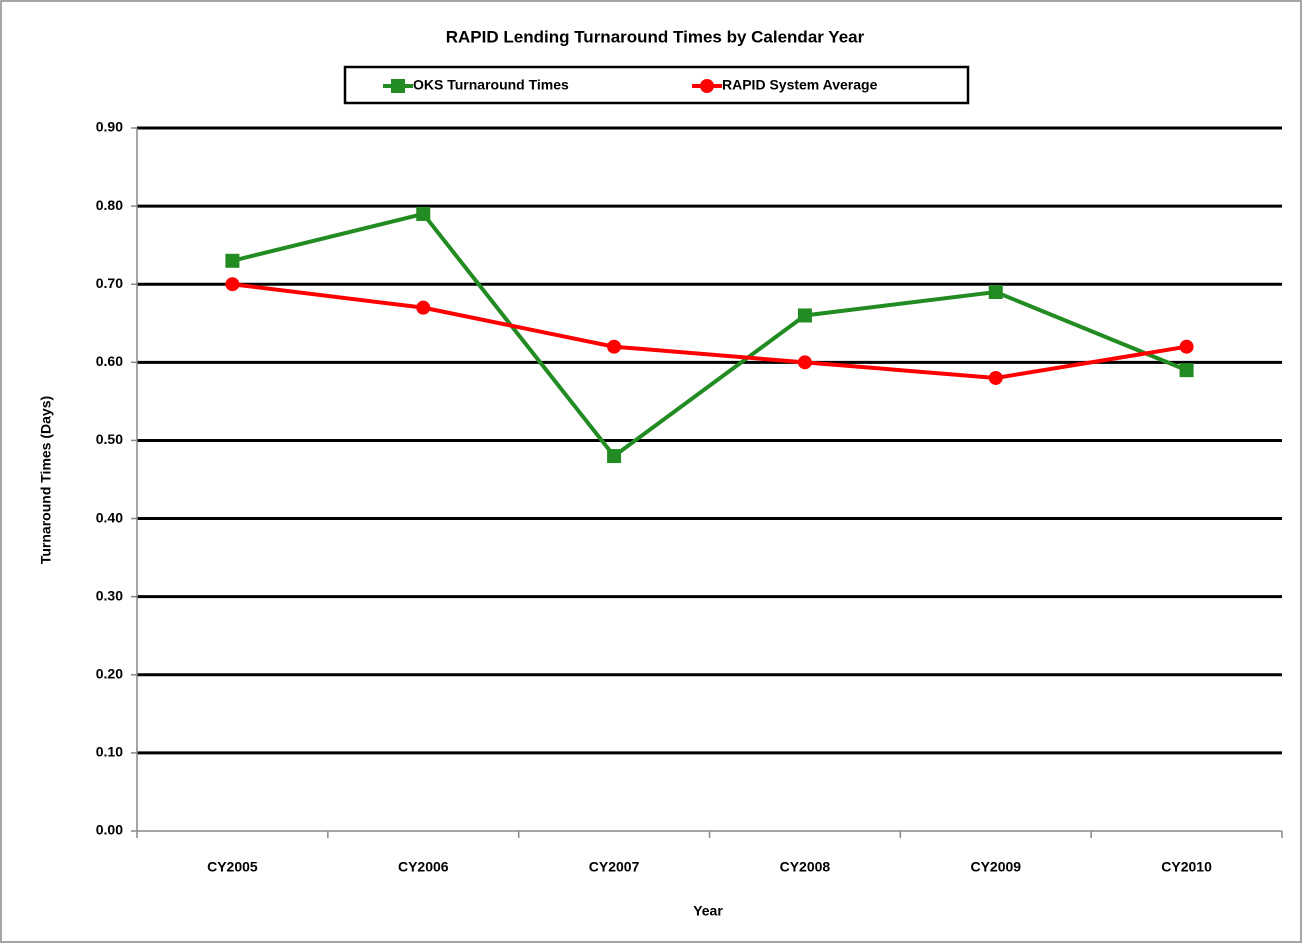 Image resolution: width=1304 pixels, height=945 pixels. Describe the element at coordinates (614, 867) in the screenshot. I see `x-tick-label: CY2007` at that location.